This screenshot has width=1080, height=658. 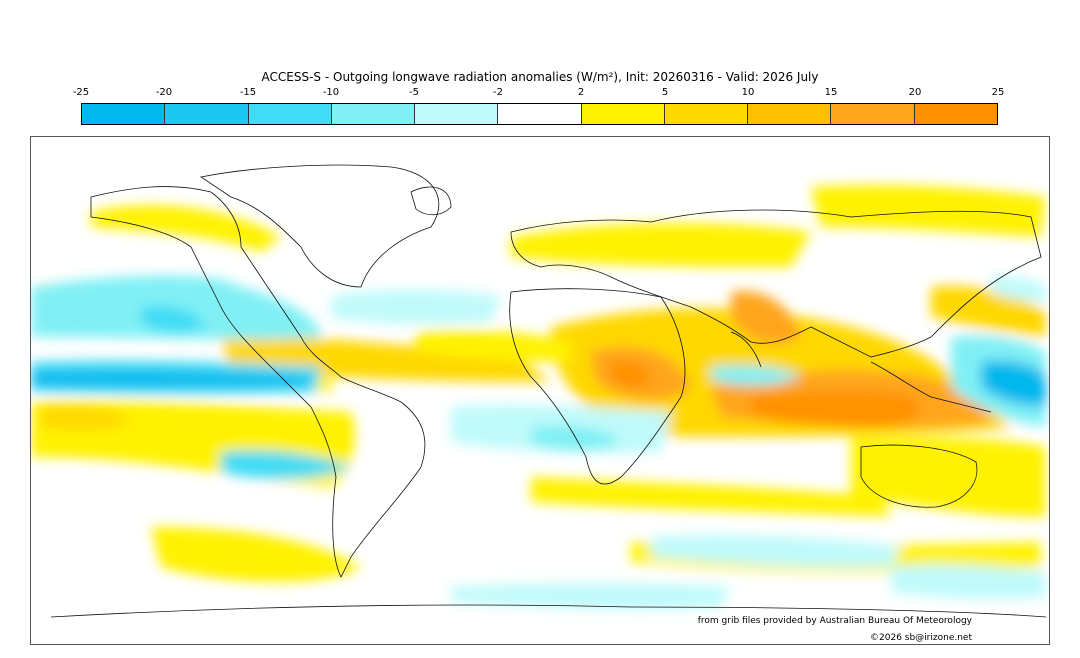 What do you see at coordinates (998, 92) in the screenshot?
I see `colorbar-tick-label: 25` at bounding box center [998, 92].